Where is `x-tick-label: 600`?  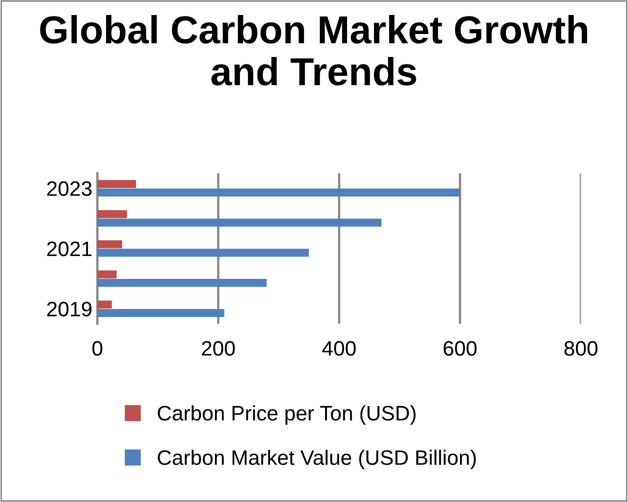
x-tick-label: 600 is located at coordinates (460, 348).